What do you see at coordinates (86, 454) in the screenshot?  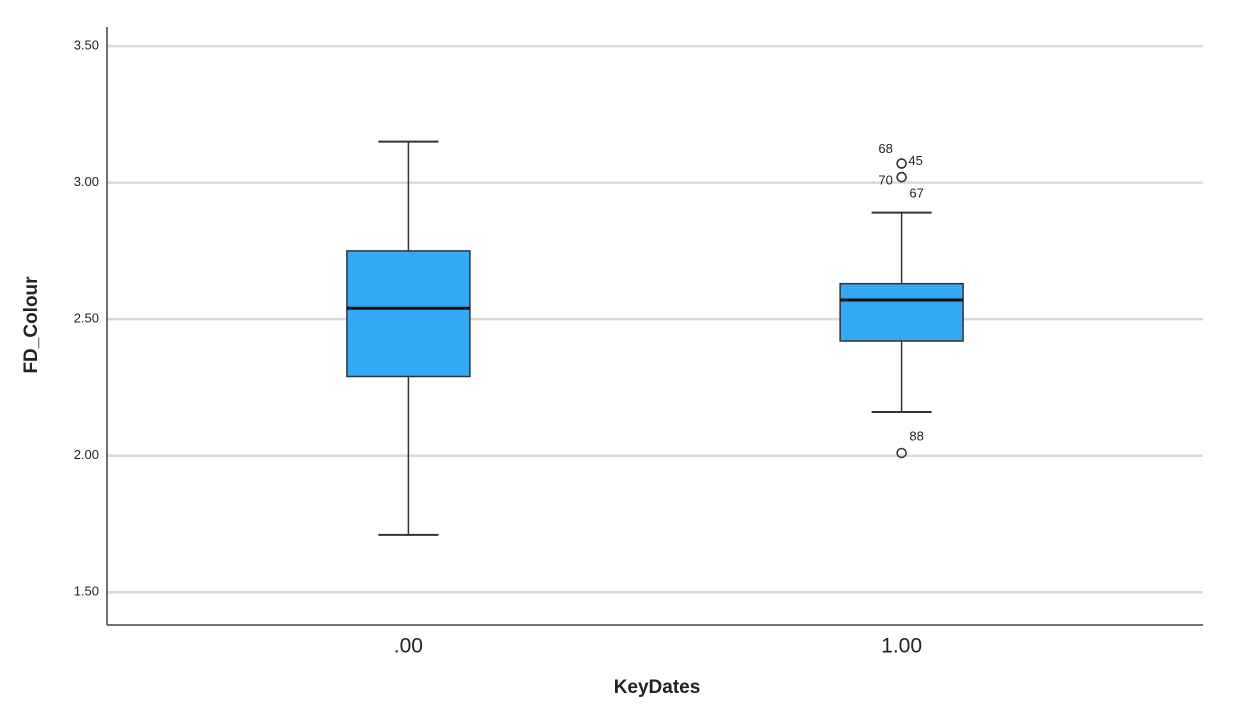 I see `y-tick-label: 2.00` at bounding box center [86, 454].